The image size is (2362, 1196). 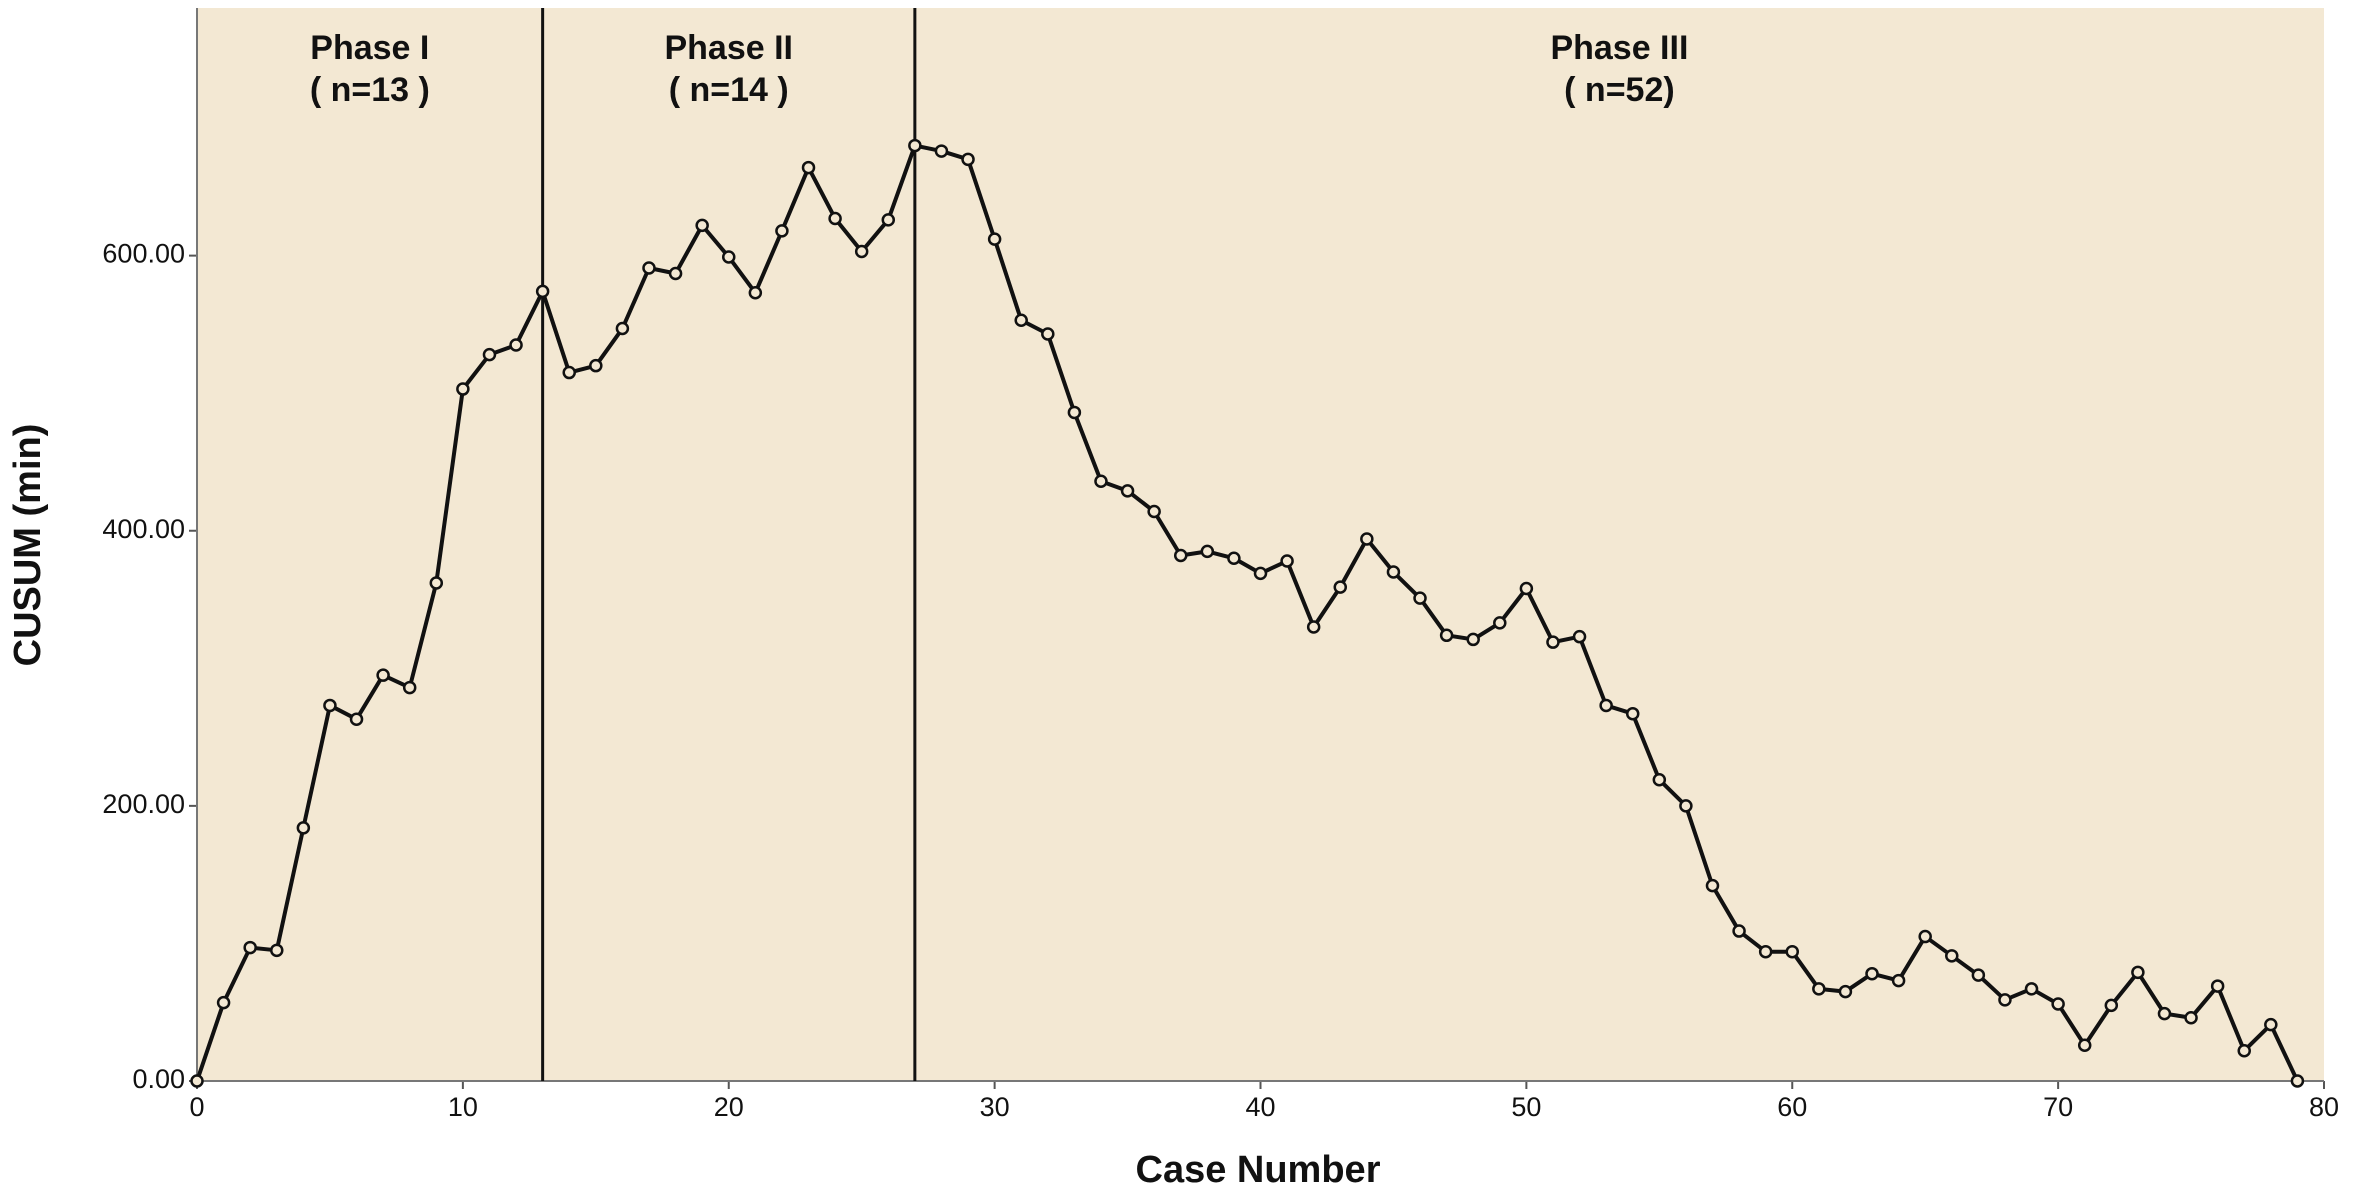 I want to click on y-tick-label: 200.00, so click(x=143, y=804).